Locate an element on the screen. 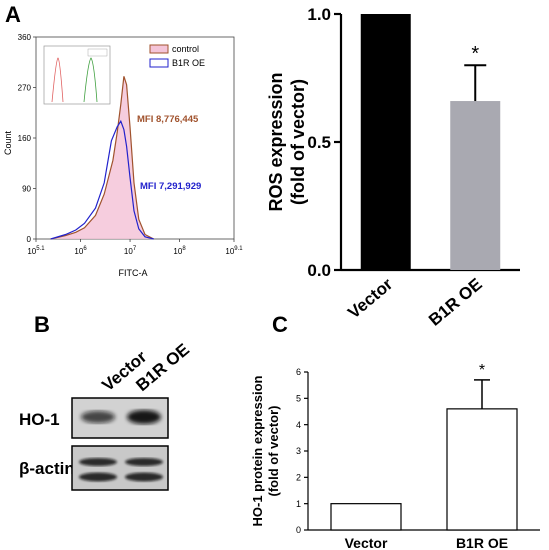  flow-x-tick-label: 105.1 is located at coordinates (36, 251).